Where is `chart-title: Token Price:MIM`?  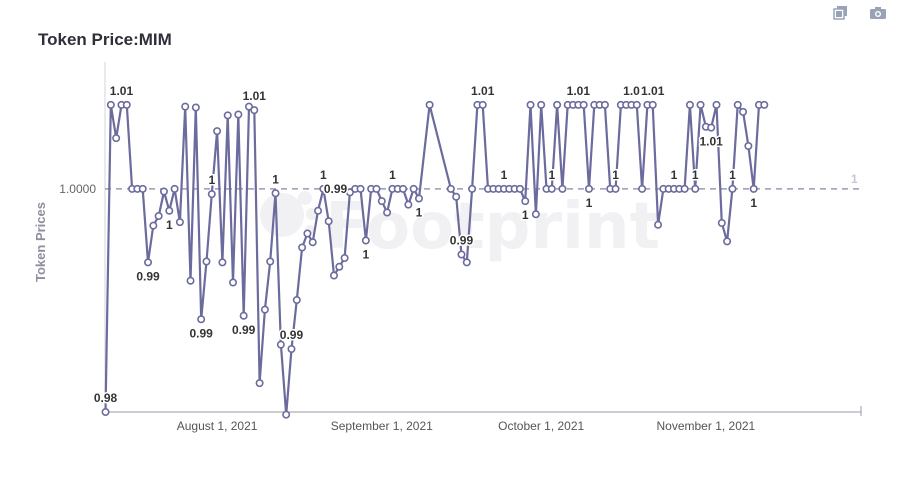
chart-title: Token Price:MIM is located at coordinates (105, 39).